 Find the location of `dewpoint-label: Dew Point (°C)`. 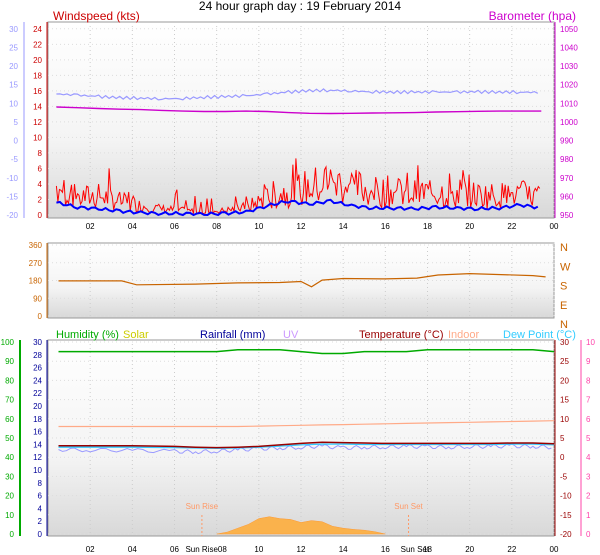

dewpoint-label: Dew Point (°C) is located at coordinates (539, 335).